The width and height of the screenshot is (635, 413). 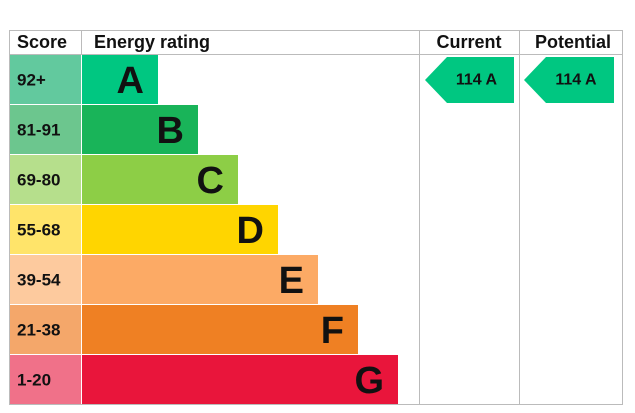 I want to click on rating-letter: D, so click(x=250, y=231).